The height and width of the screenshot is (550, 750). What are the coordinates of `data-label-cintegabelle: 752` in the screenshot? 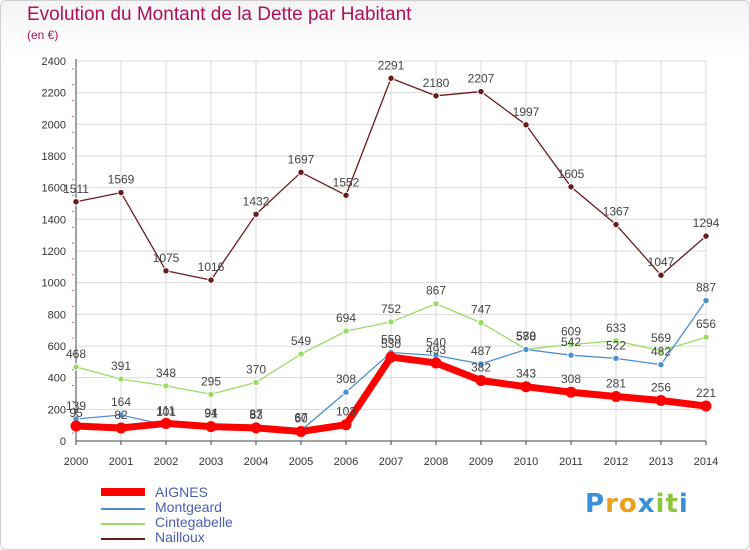 It's located at (391, 309).